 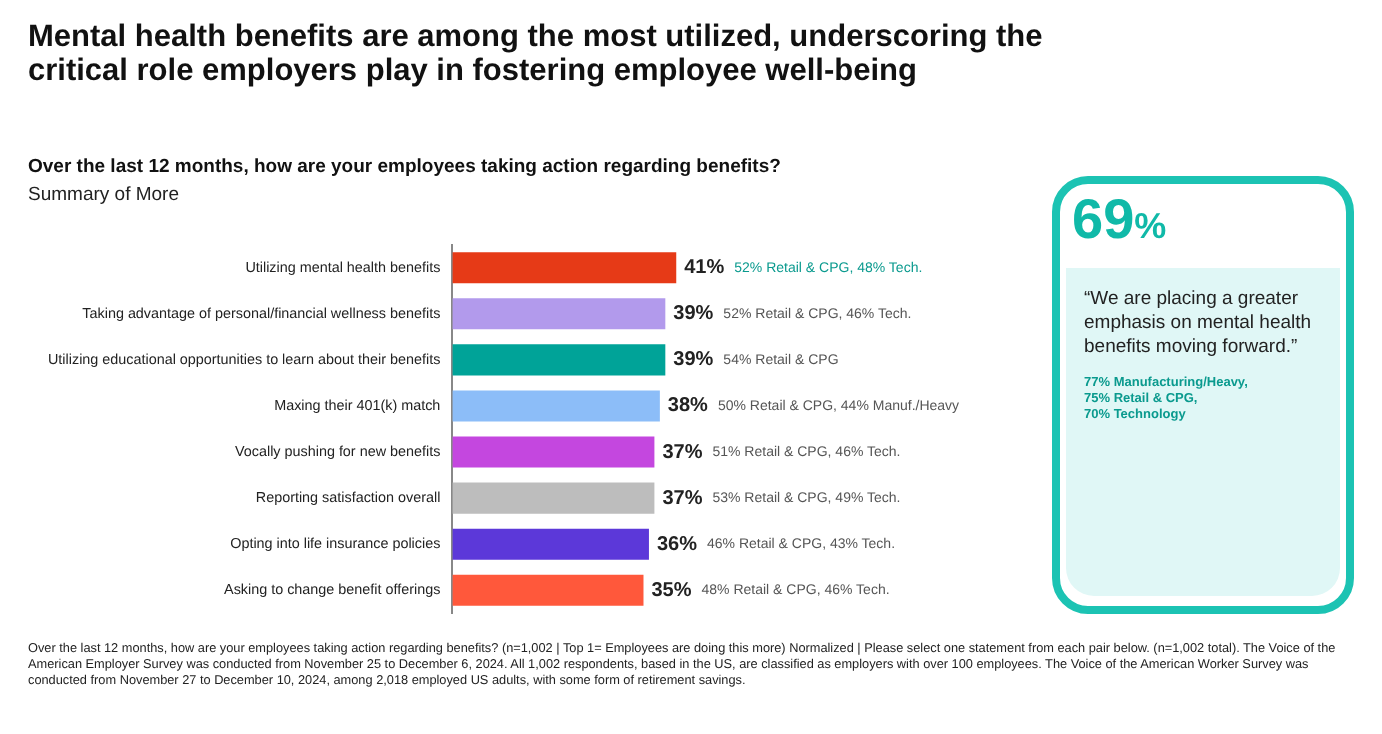 What do you see at coordinates (103, 195) in the screenshot?
I see `text: Summary of More` at bounding box center [103, 195].